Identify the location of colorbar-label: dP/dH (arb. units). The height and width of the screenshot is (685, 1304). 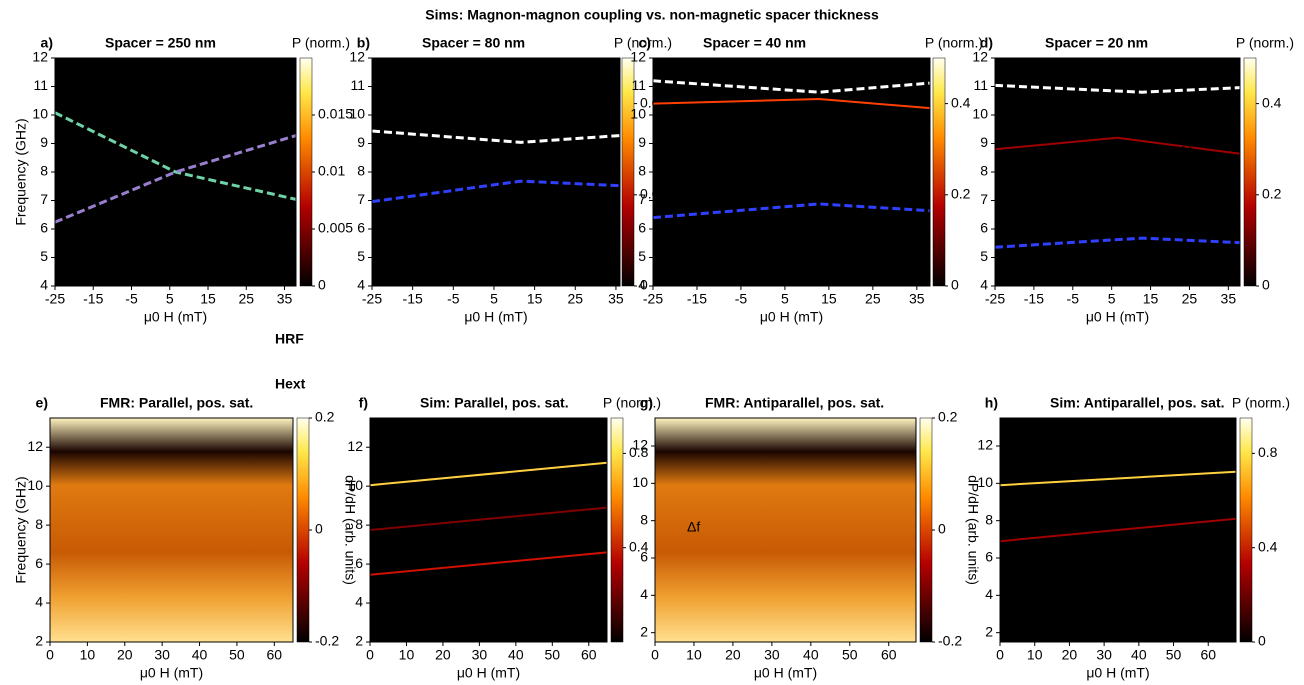
(350, 530).